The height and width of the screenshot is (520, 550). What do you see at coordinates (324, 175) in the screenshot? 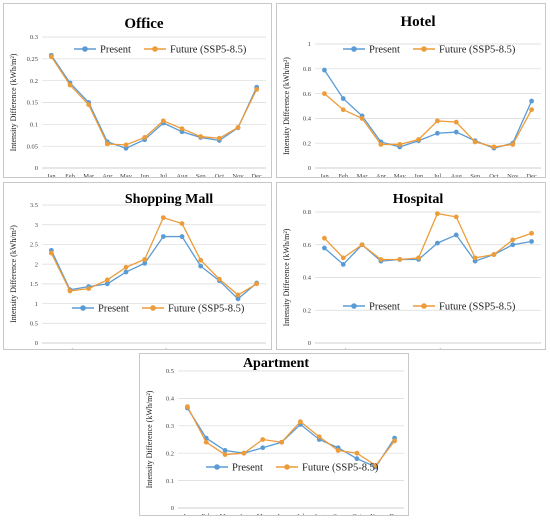
I see `x-tick-label: Jan` at bounding box center [324, 175].